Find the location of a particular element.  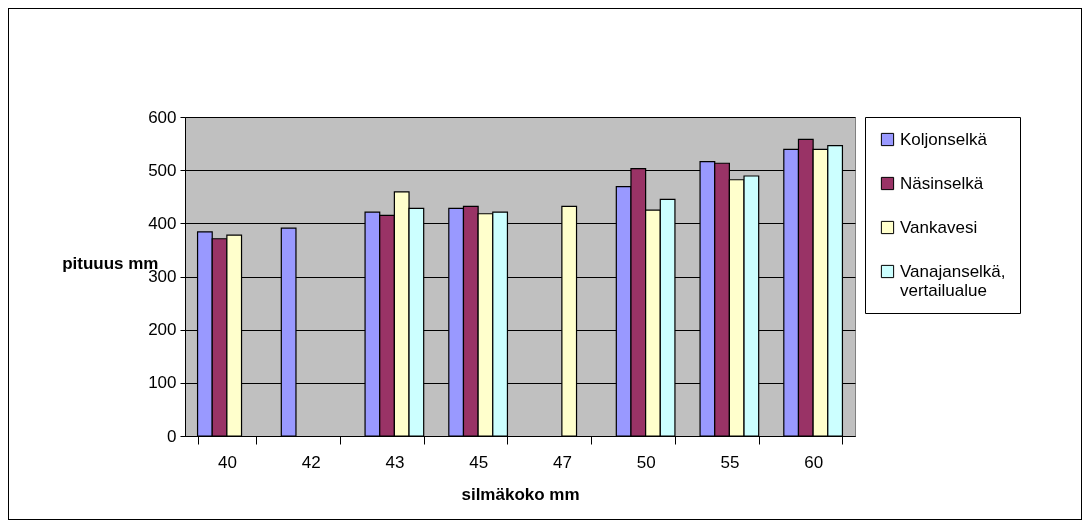

x-tick-label: 55 is located at coordinates (730, 462).